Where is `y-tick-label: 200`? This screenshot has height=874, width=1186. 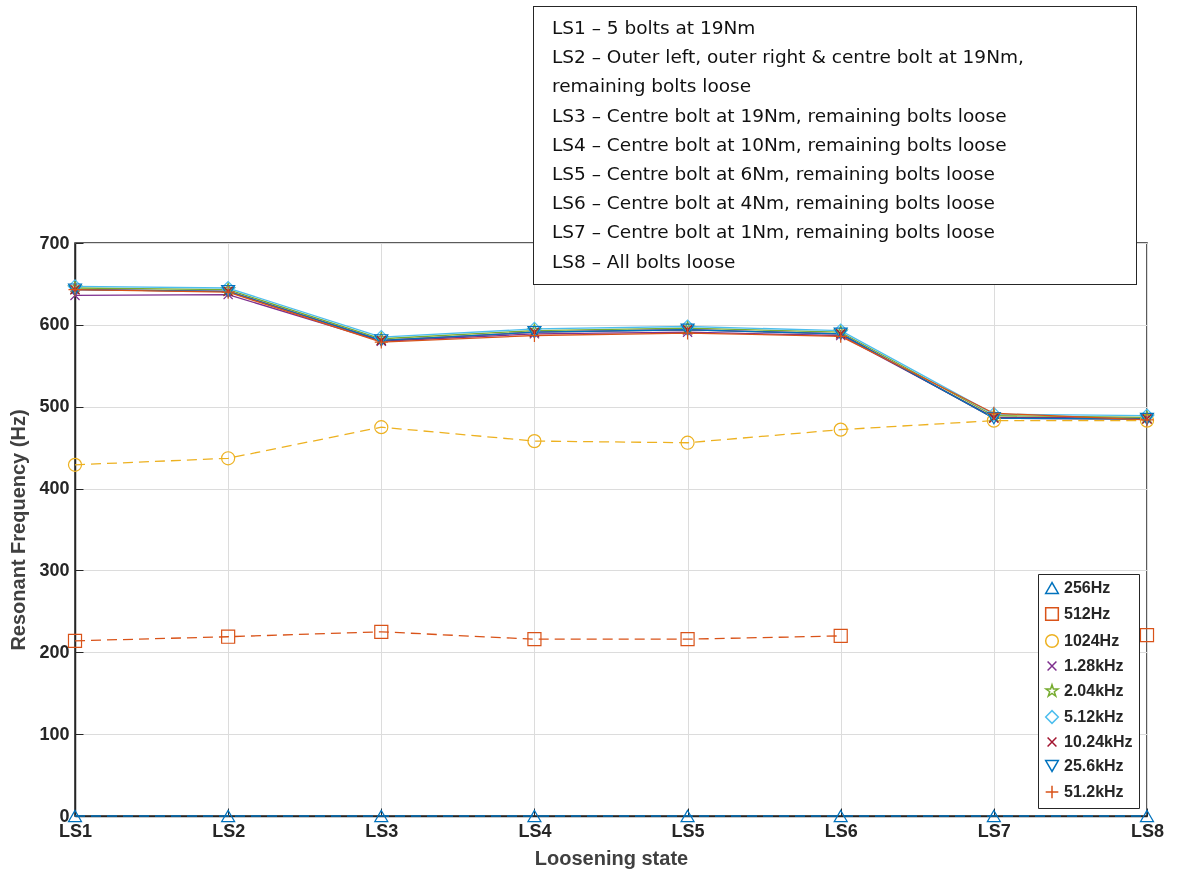
y-tick-label: 200 is located at coordinates (54, 651).